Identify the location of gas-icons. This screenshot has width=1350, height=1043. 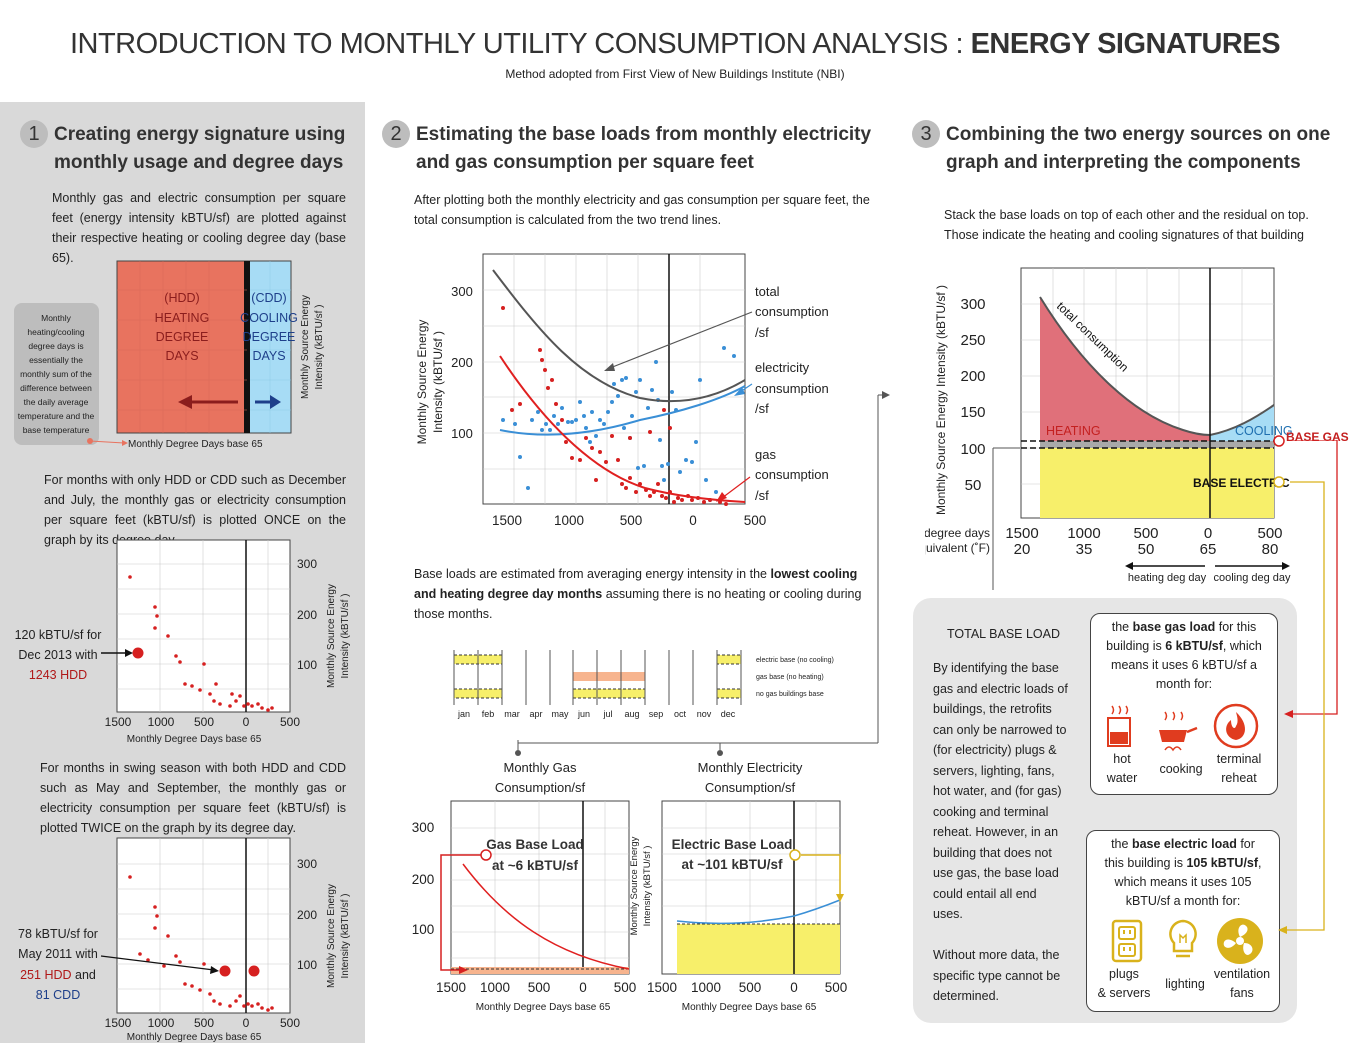
(1183, 727).